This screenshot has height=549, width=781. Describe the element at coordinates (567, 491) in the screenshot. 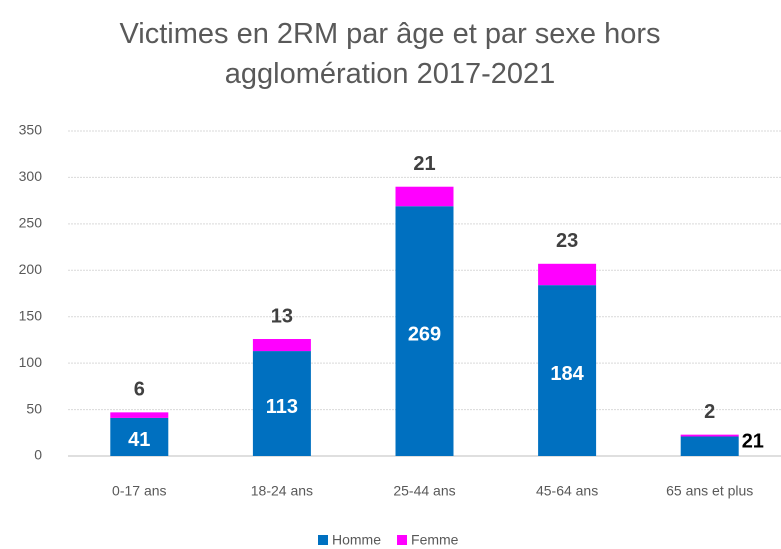

I see `x-tick-label: 45-64 ans` at that location.